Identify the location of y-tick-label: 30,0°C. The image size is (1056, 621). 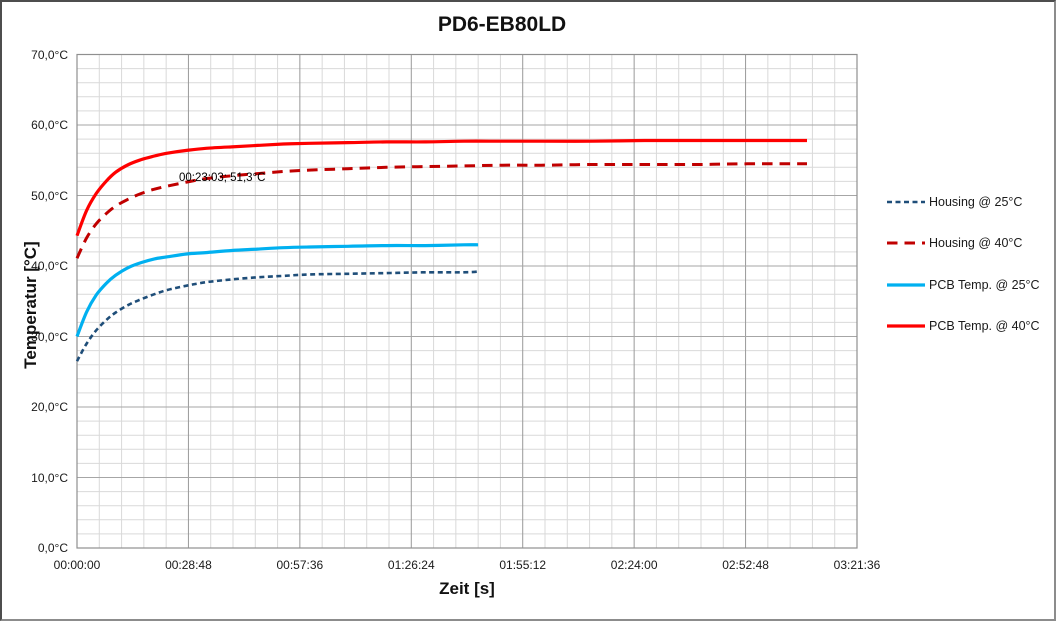
(49, 336).